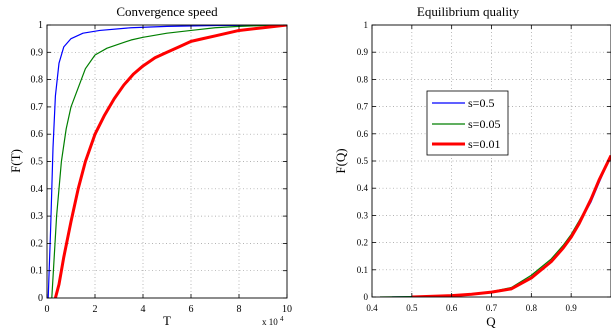  I want to click on x-tick-label: 0.8, so click(532, 308).